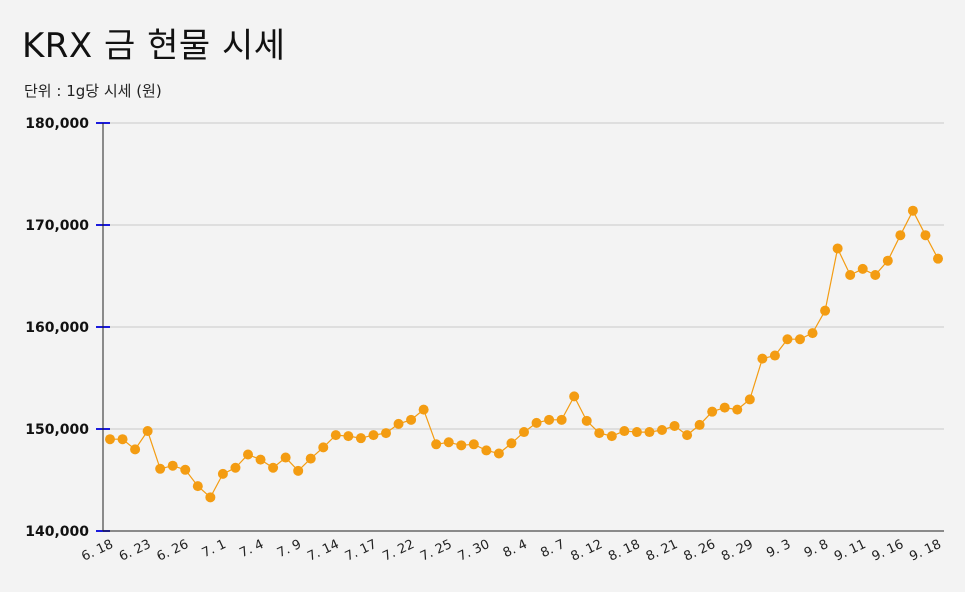 Image resolution: width=965 pixels, height=592 pixels. Describe the element at coordinates (135, 551) in the screenshot. I see `x-tick-label: 6. 23` at that location.